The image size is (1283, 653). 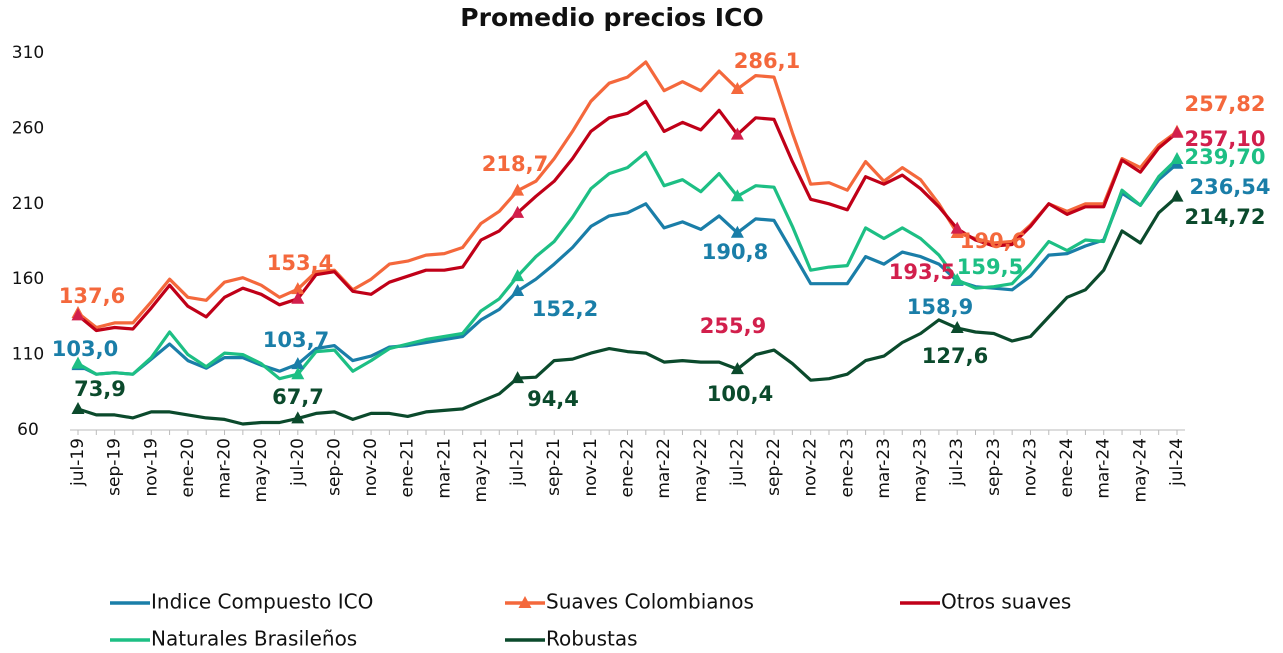 I want to click on y-tick-label: 110, so click(x=28, y=355).